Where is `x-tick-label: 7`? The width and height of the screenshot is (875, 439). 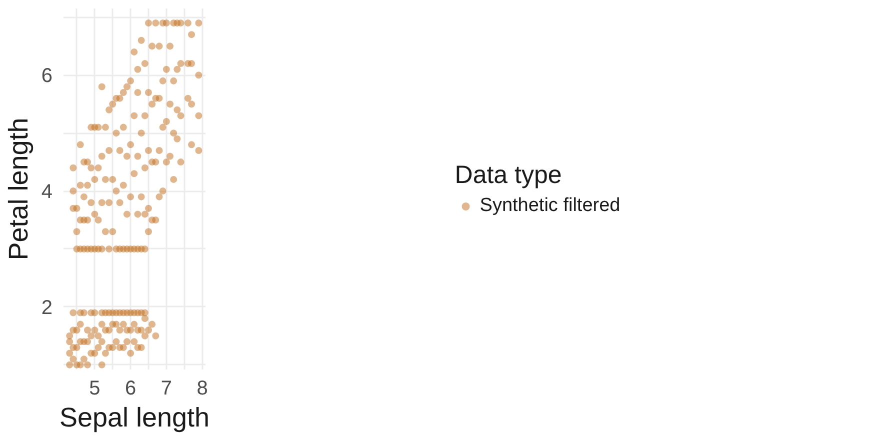 x-tick-label: 7 is located at coordinates (166, 389).